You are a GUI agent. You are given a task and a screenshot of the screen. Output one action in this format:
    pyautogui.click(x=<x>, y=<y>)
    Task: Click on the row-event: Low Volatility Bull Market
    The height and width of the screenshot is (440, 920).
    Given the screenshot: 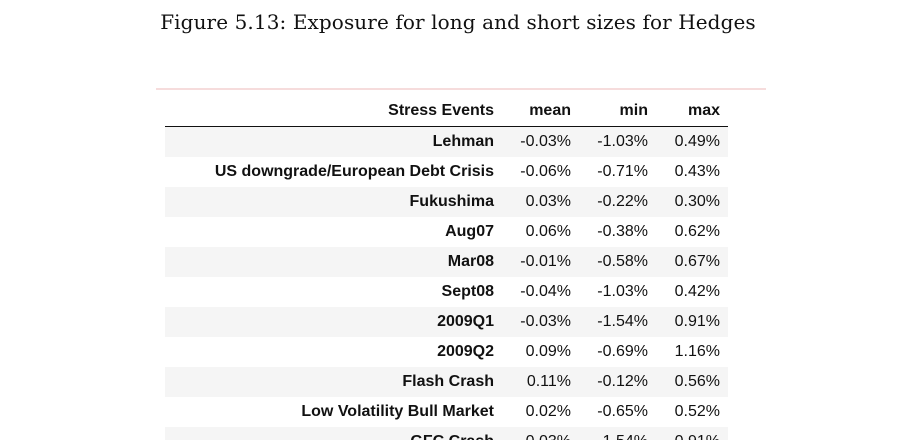 What is the action you would take?
    pyautogui.click(x=397, y=411)
    